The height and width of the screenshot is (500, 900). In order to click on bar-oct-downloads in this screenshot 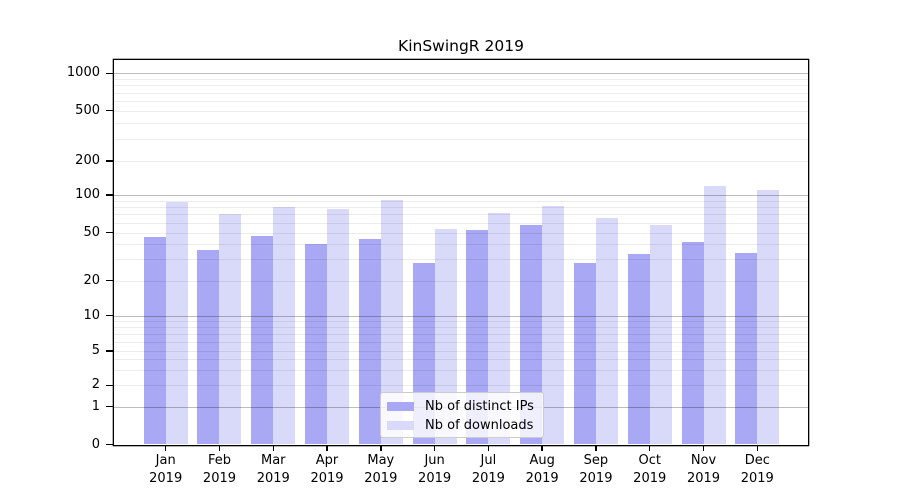, I will do `click(660, 334)`.